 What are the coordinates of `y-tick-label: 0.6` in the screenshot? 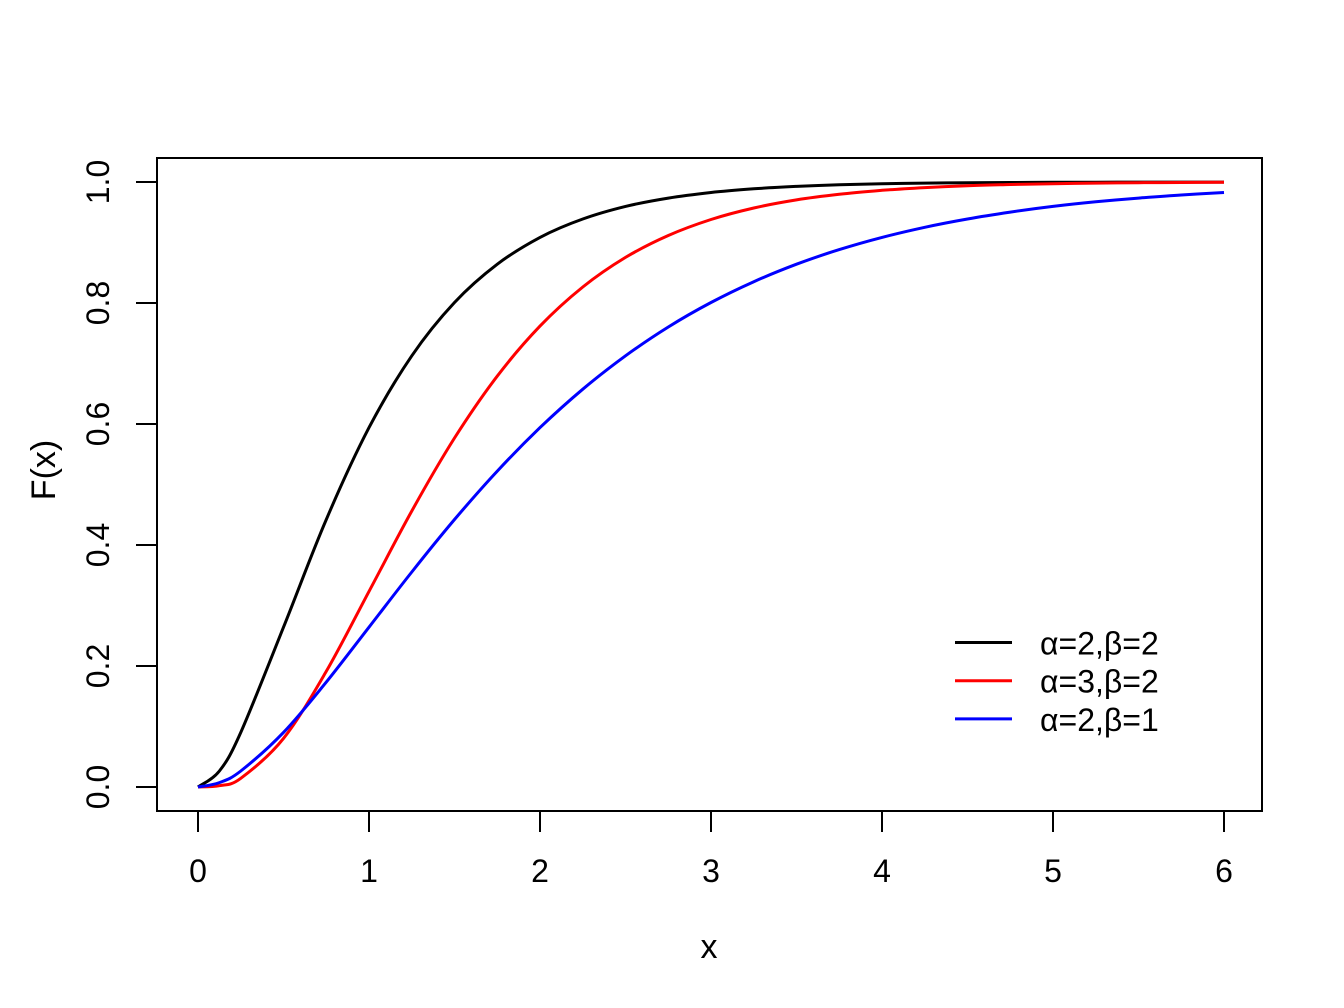 It's located at (98, 424).